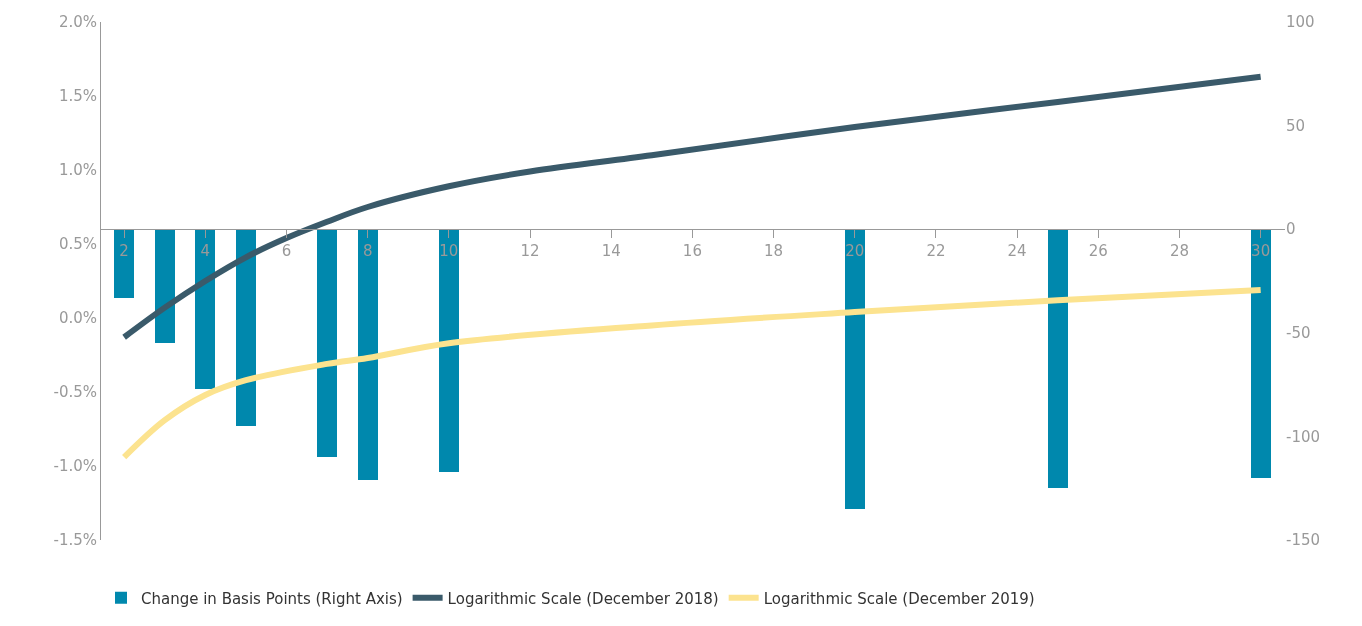 The image size is (1362, 626). I want to click on x-tick-label: 18, so click(774, 251).